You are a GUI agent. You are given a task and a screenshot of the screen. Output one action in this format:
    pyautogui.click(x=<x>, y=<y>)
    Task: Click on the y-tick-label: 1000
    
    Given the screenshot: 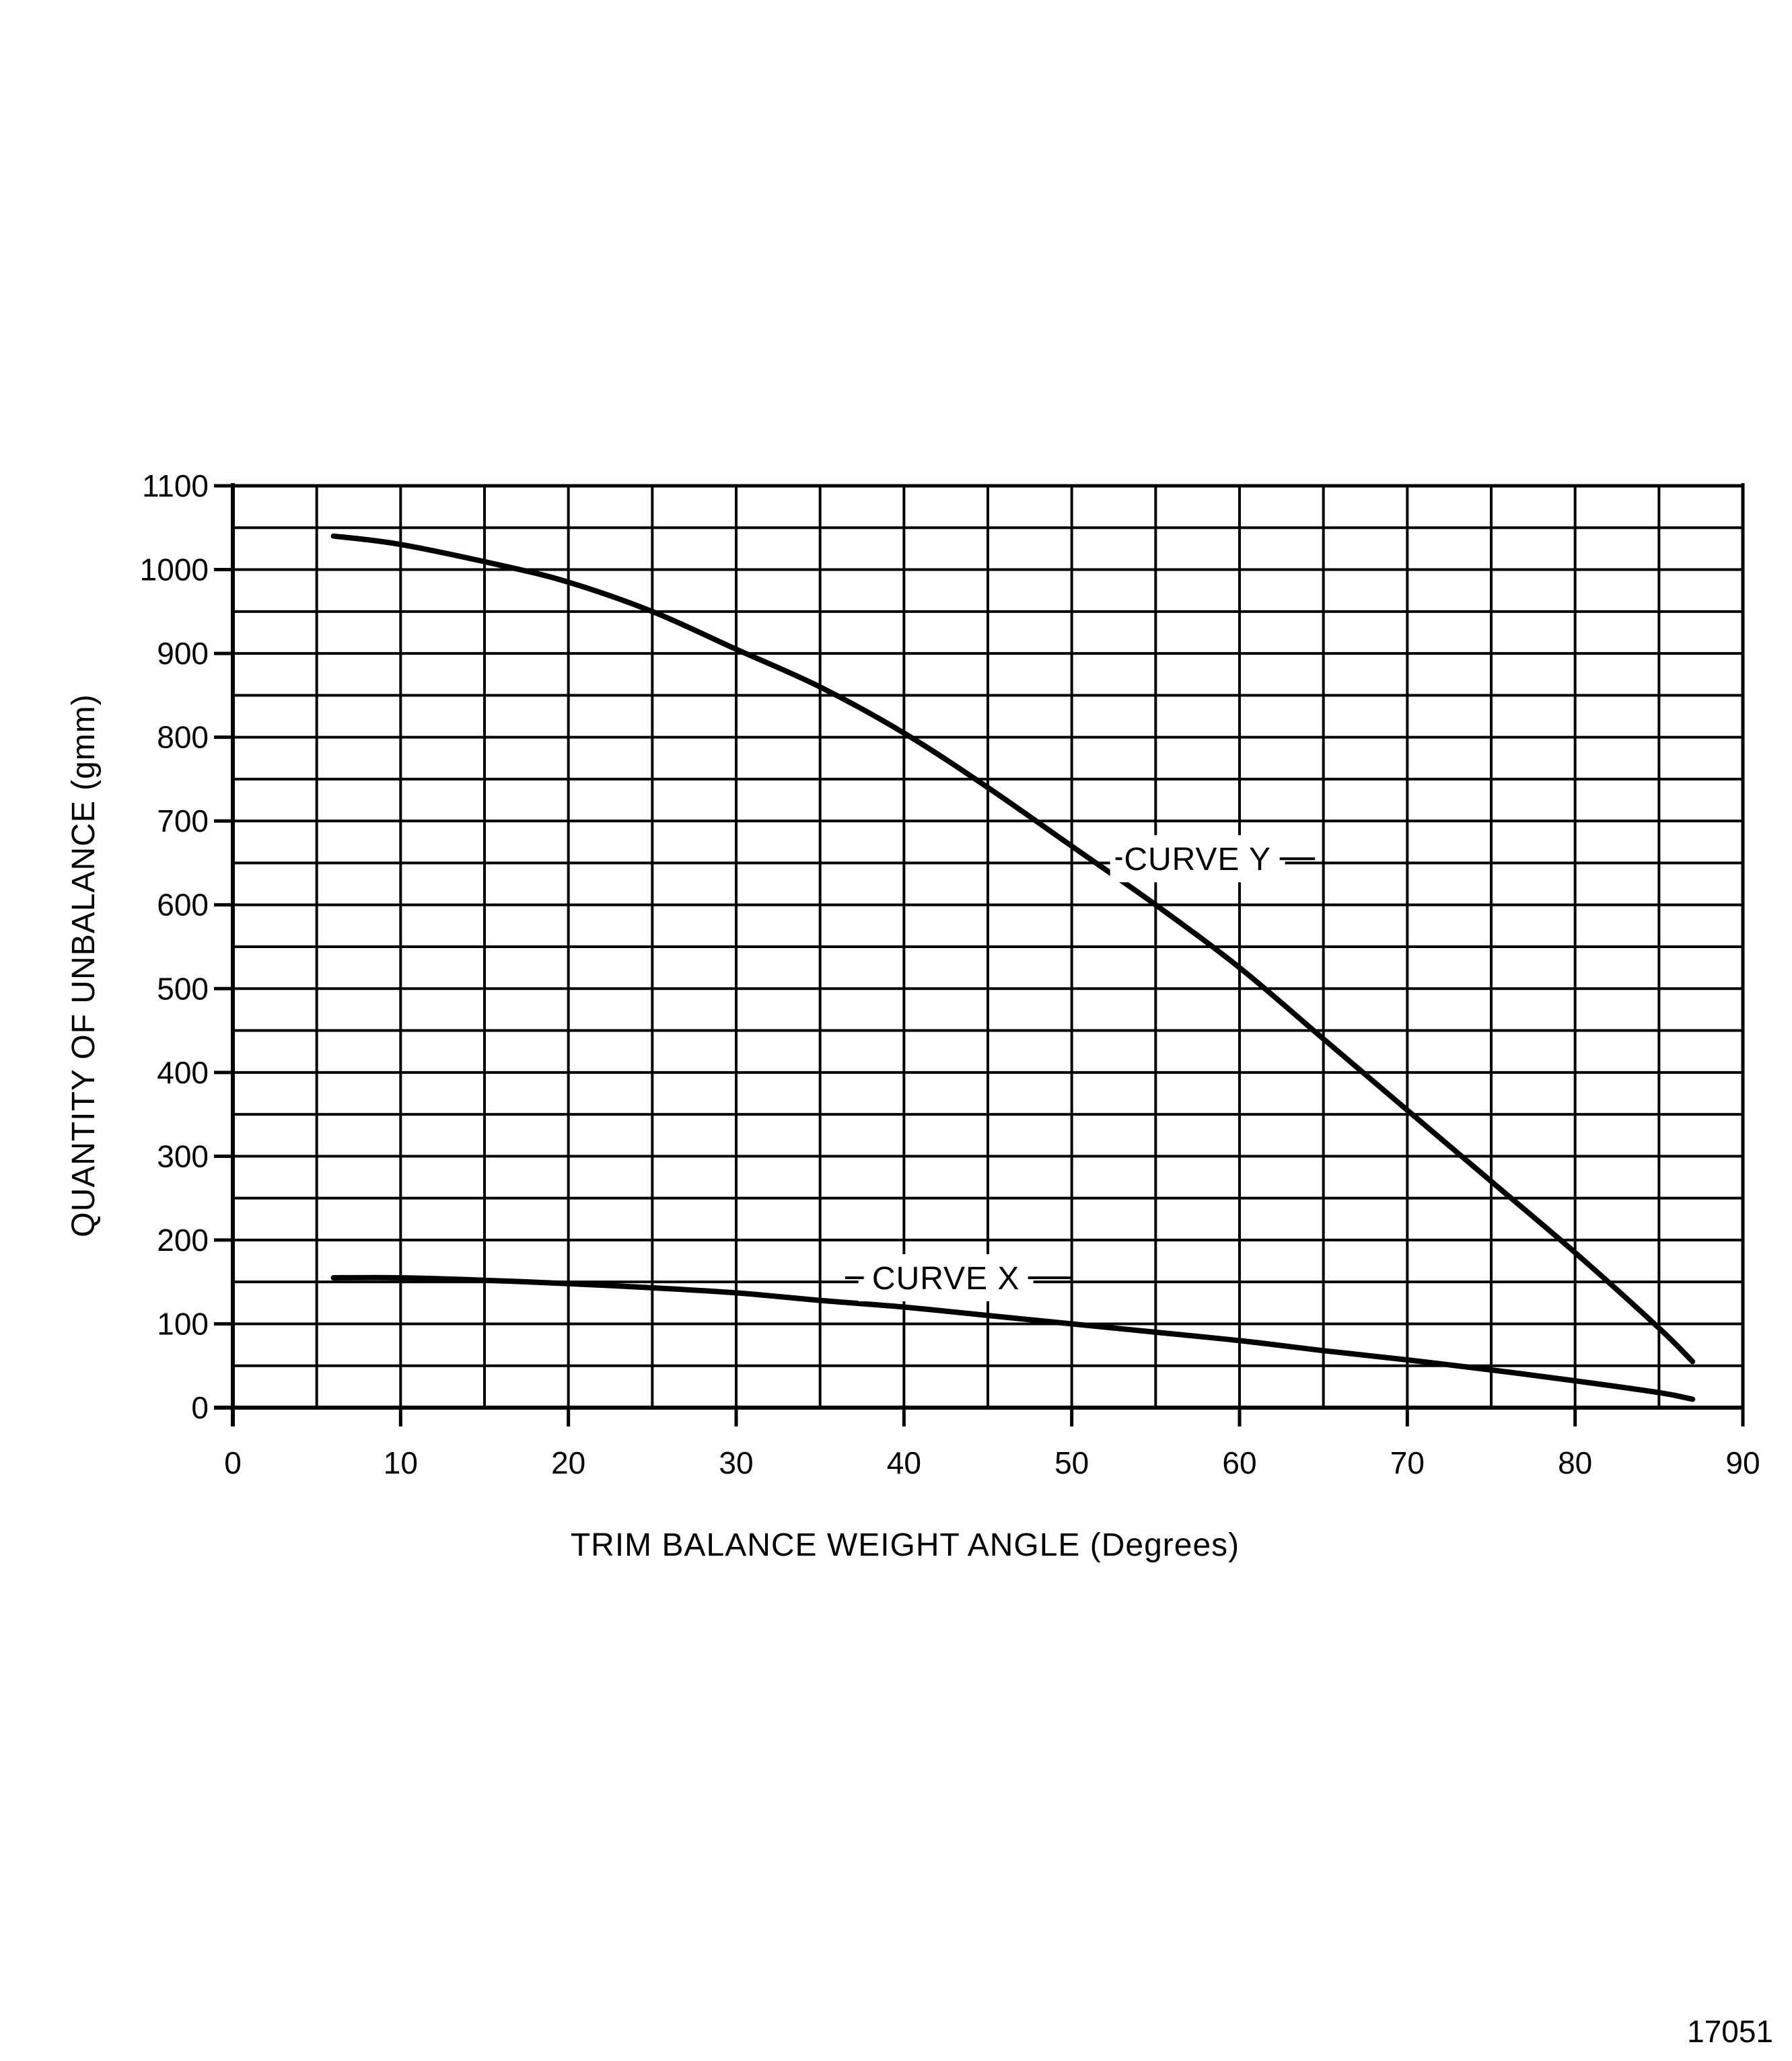 What is the action you would take?
    pyautogui.click(x=174, y=569)
    